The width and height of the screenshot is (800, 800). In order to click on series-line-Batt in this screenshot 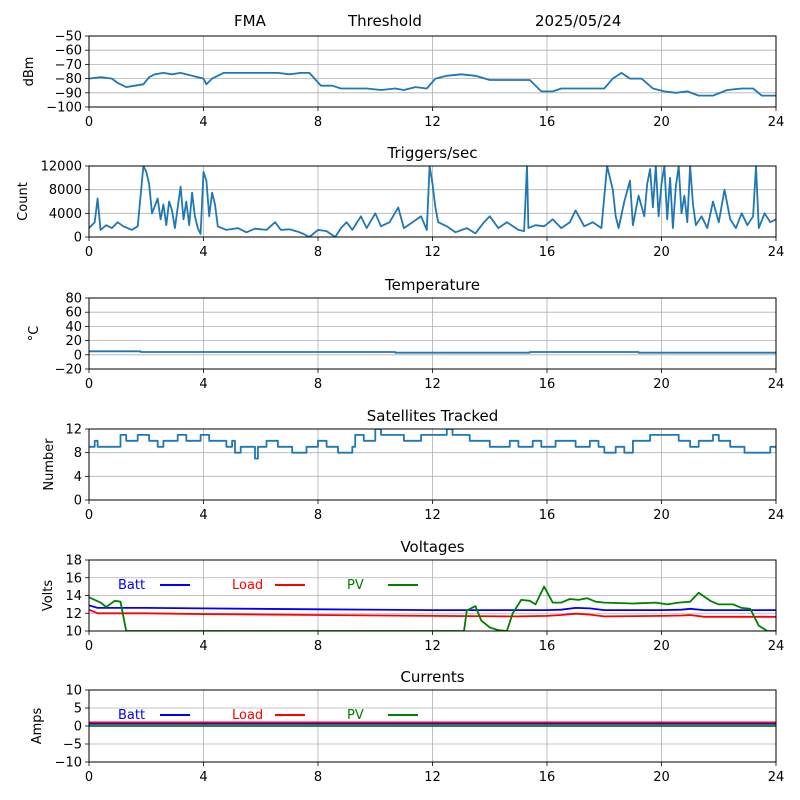, I will do `click(432, 607)`.